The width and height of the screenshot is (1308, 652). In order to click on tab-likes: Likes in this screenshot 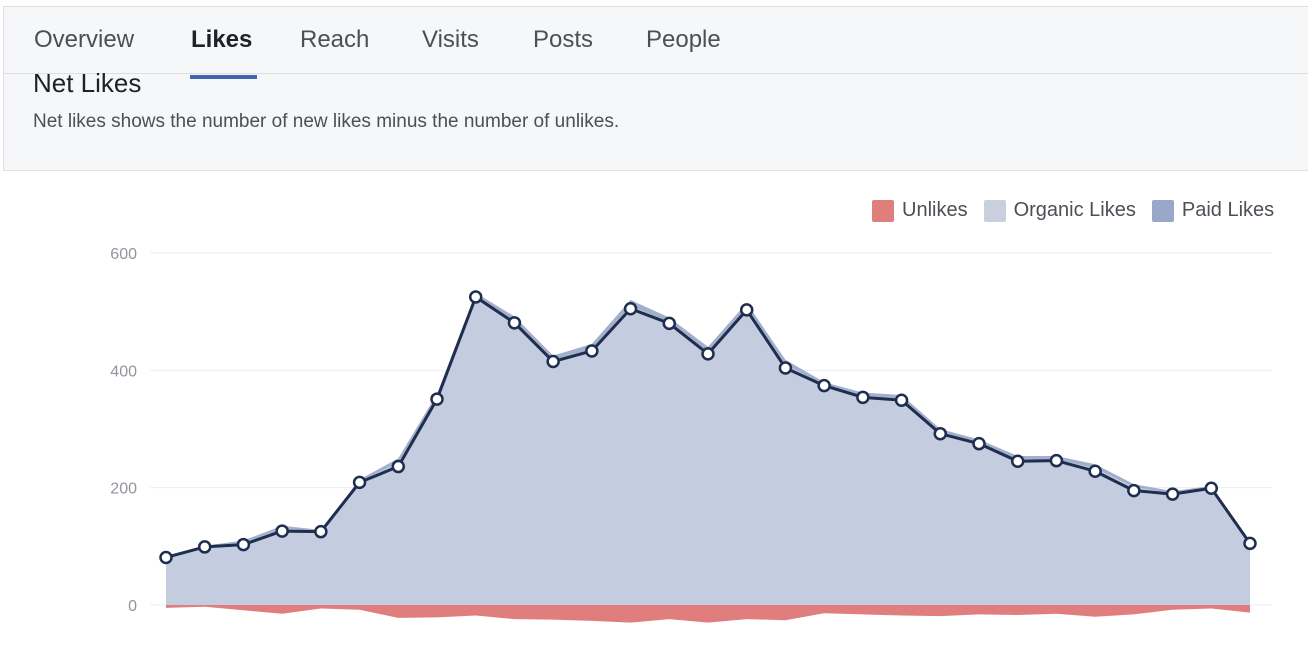, I will do `click(222, 39)`.